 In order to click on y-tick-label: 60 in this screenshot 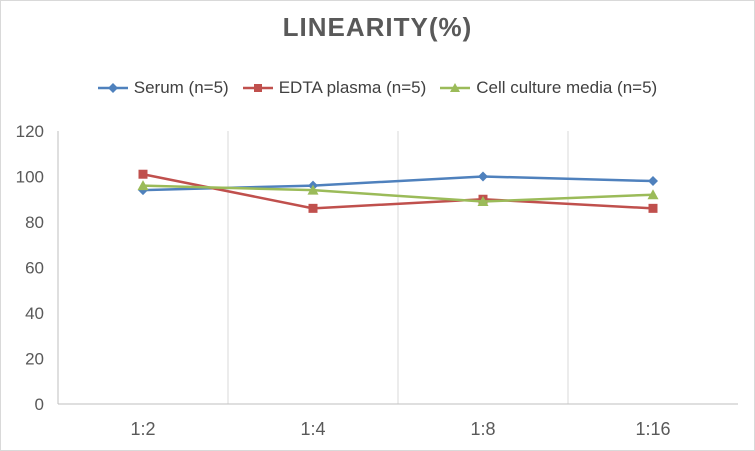, I will do `click(34, 268)`.